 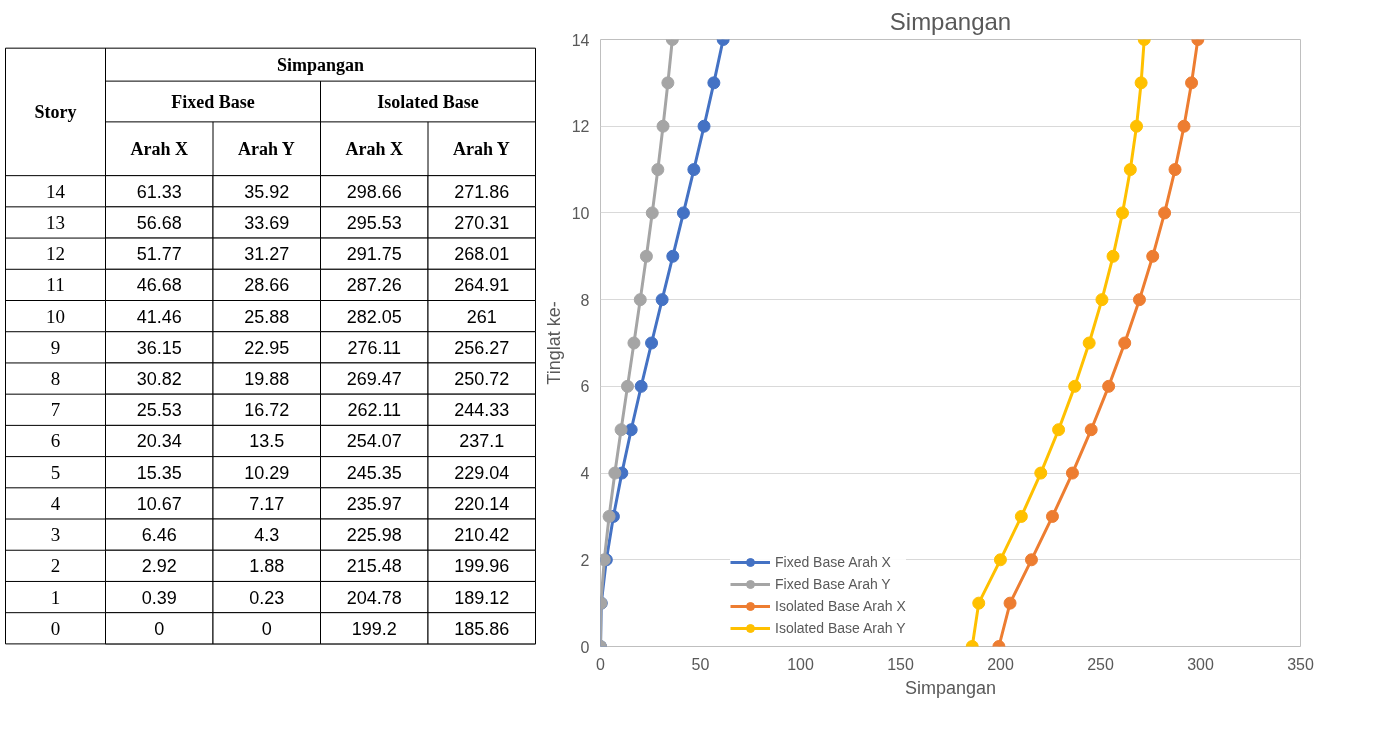 What do you see at coordinates (374, 472) in the screenshot?
I see `data-label: 245.35` at bounding box center [374, 472].